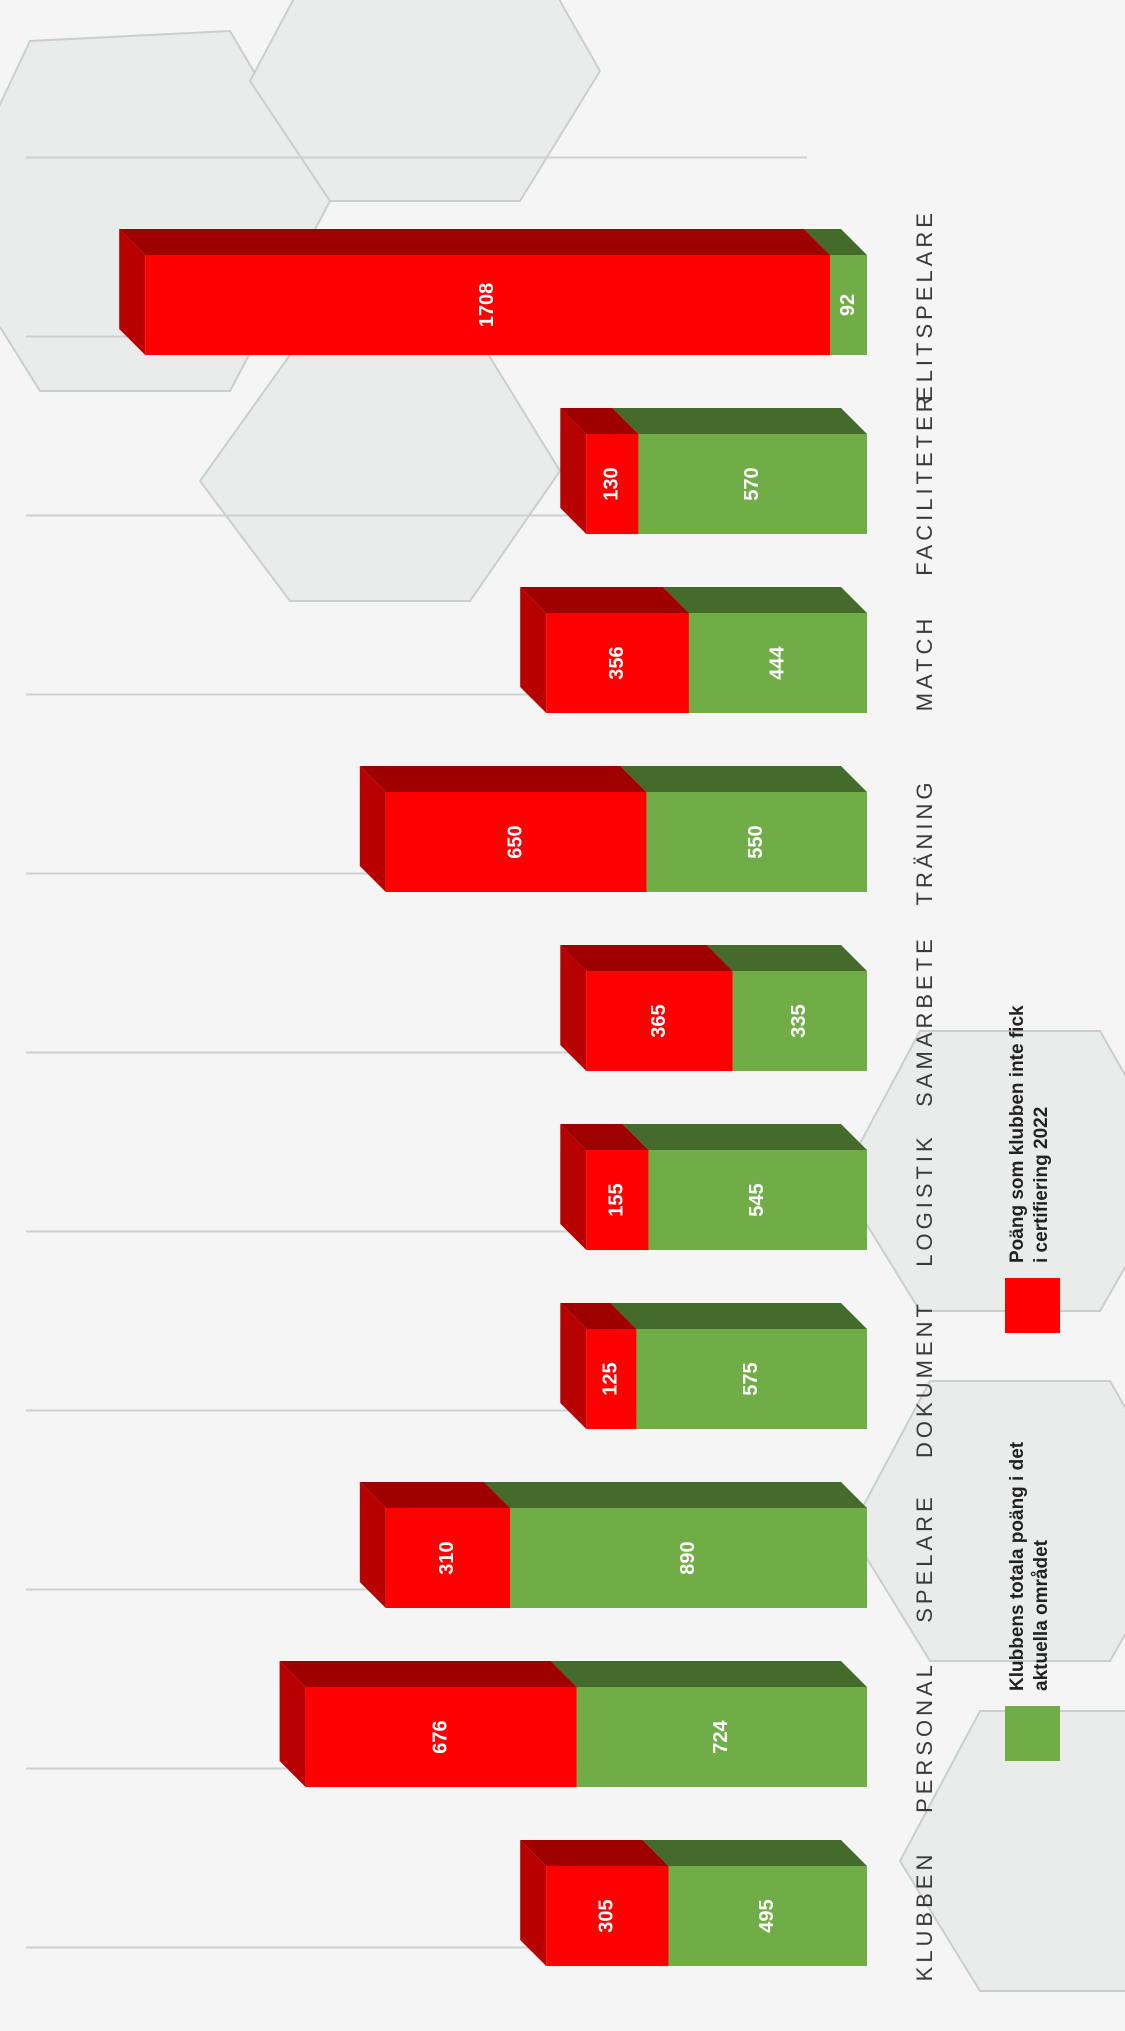 The image size is (1125, 2031). I want to click on value-label: 130, so click(612, 483).